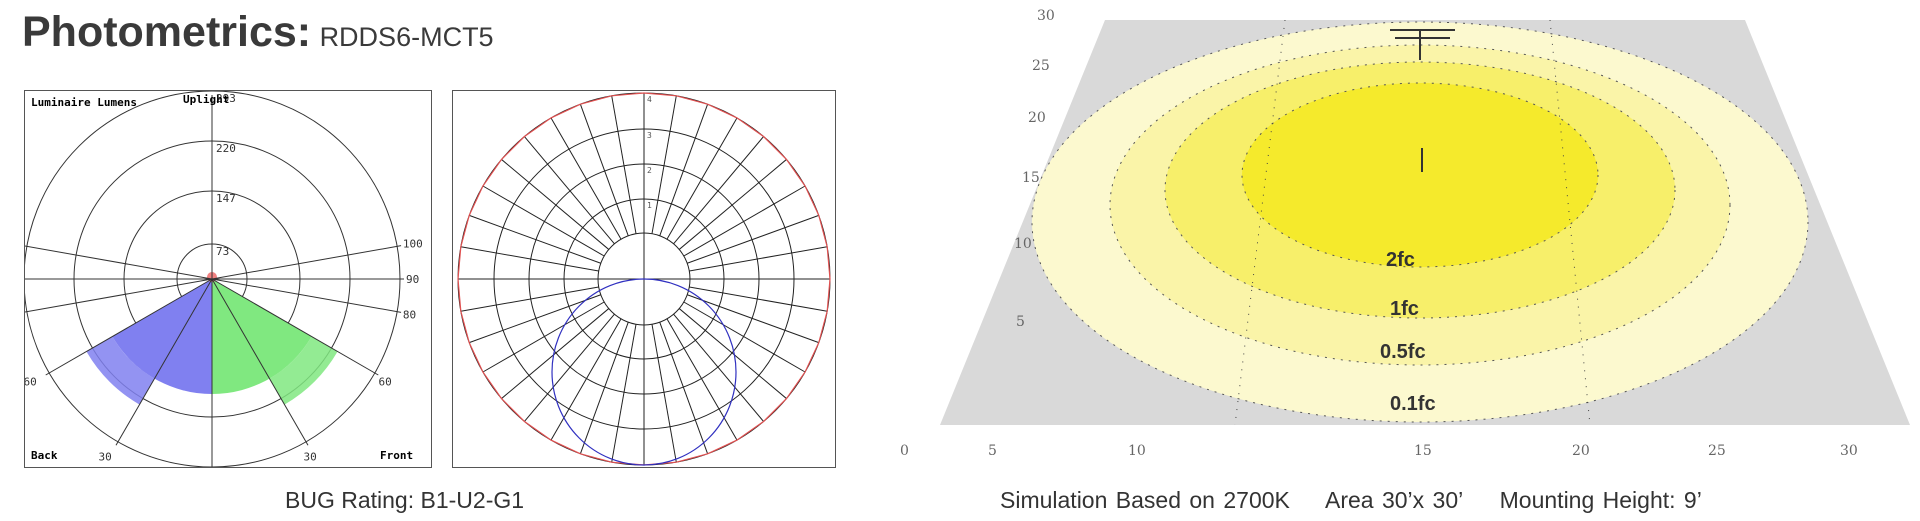 The image size is (1920, 521). Describe the element at coordinates (1404, 309) in the screenshot. I see `contour-label-1fc: 1fc` at that location.